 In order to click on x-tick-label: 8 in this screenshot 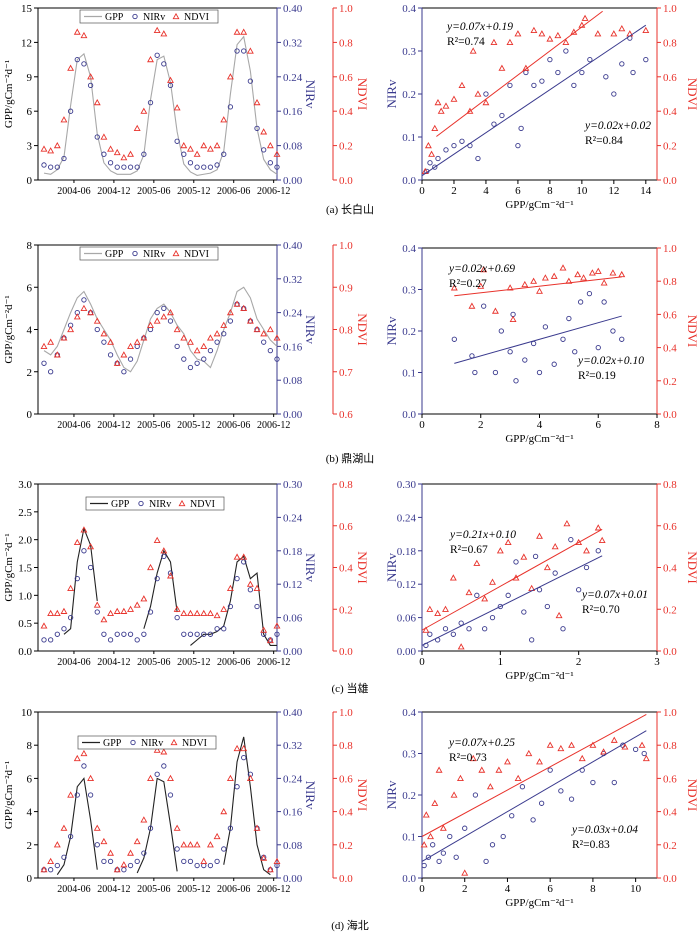, I will do `click(593, 889)`.